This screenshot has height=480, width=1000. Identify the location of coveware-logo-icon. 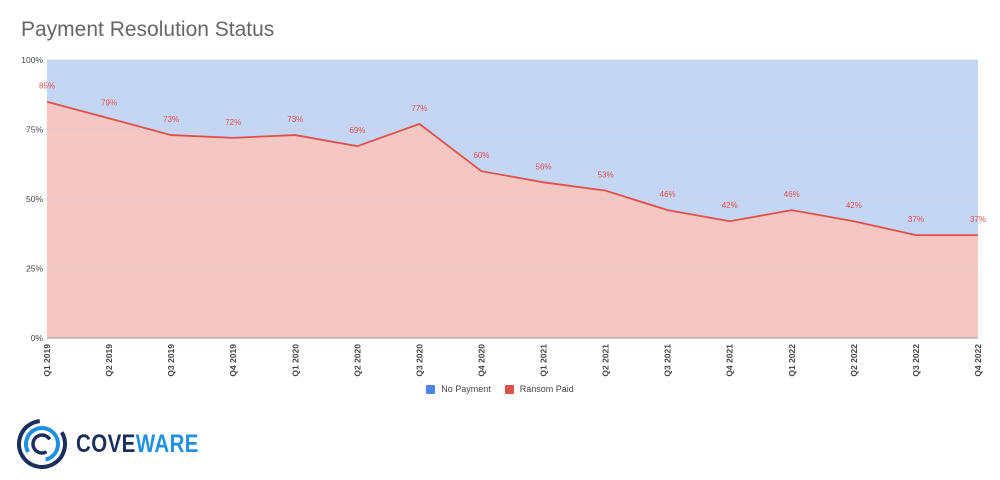
(42, 444).